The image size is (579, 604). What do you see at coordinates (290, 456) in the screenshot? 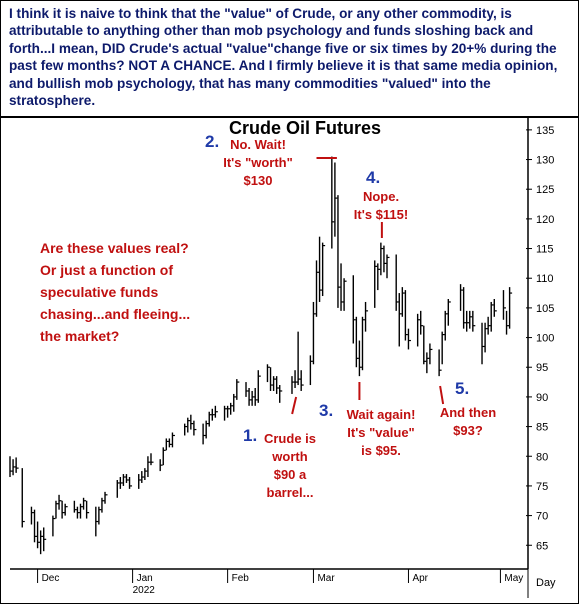
I see `annotation-line: worth` at bounding box center [290, 456].